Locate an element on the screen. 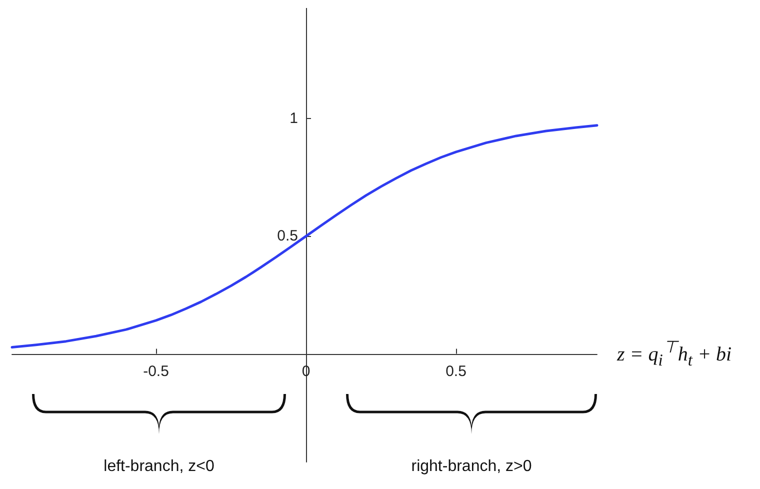  x-tick-label: 0.5 is located at coordinates (456, 371).